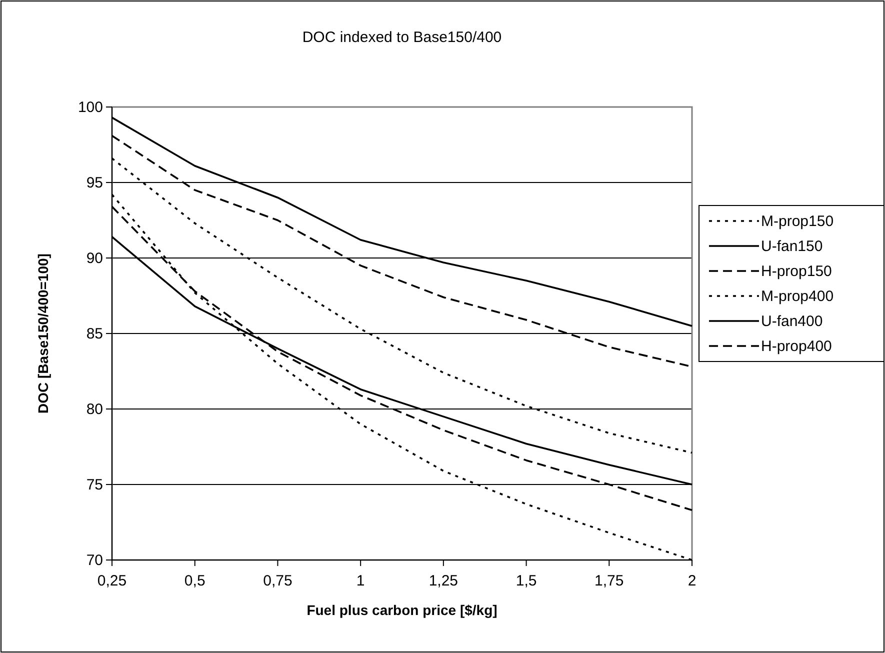  What do you see at coordinates (360, 581) in the screenshot?
I see `x-tick-label: 1` at bounding box center [360, 581].